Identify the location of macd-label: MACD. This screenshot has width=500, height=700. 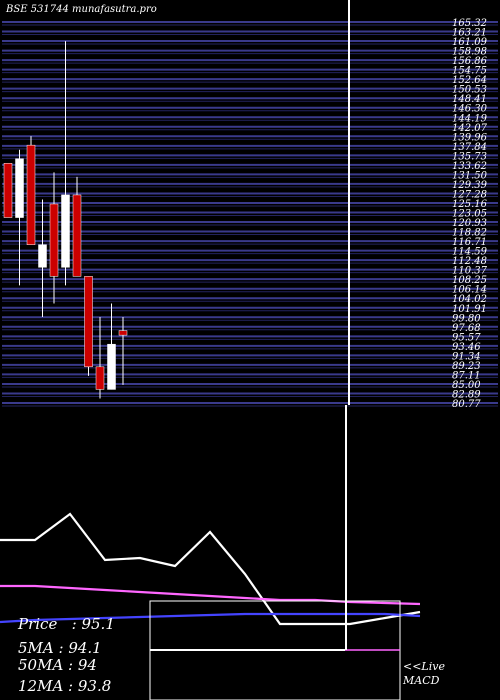
(421, 680).